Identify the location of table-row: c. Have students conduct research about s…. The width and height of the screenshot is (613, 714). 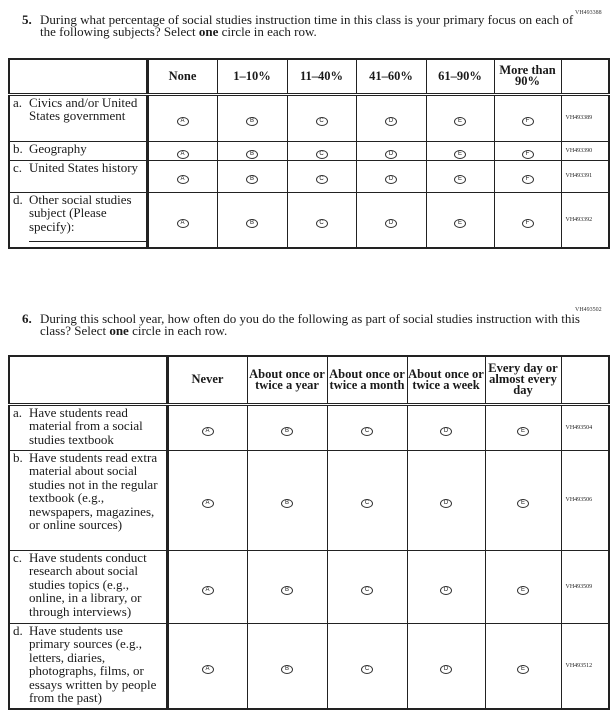
(309, 586).